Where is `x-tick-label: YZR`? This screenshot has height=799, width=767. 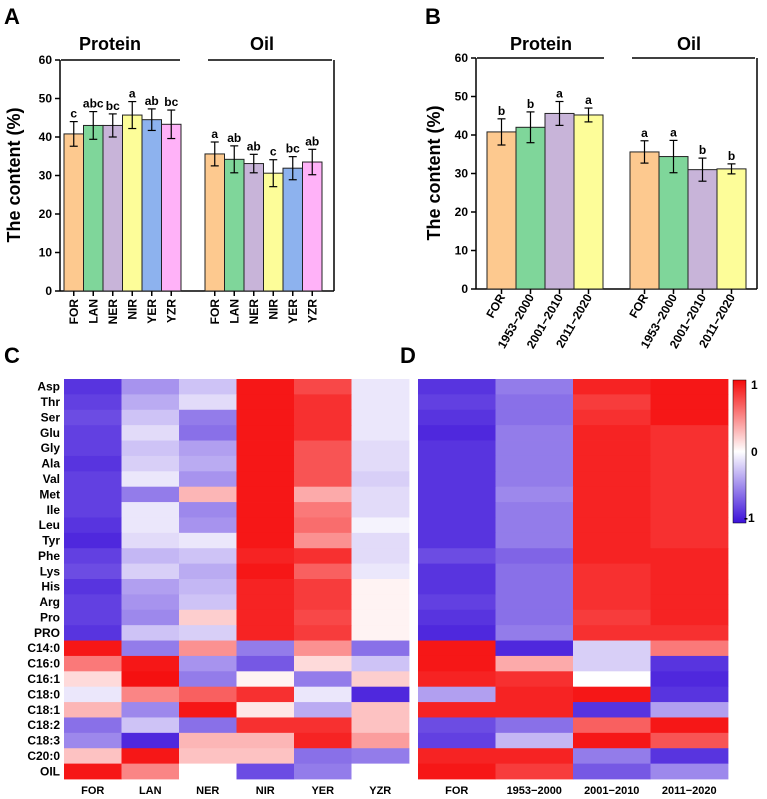
x-tick-label: YZR is located at coordinates (312, 311).